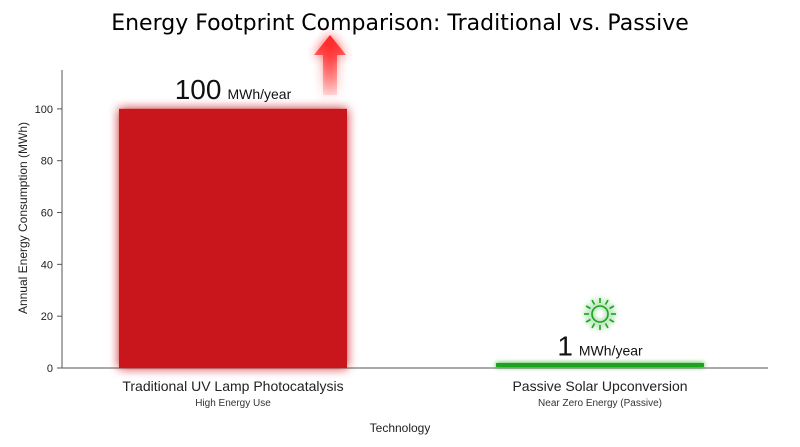 This screenshot has height=447, width=800. I want to click on y-axis: 0 20 40 60 80 100, so click(49, 222).